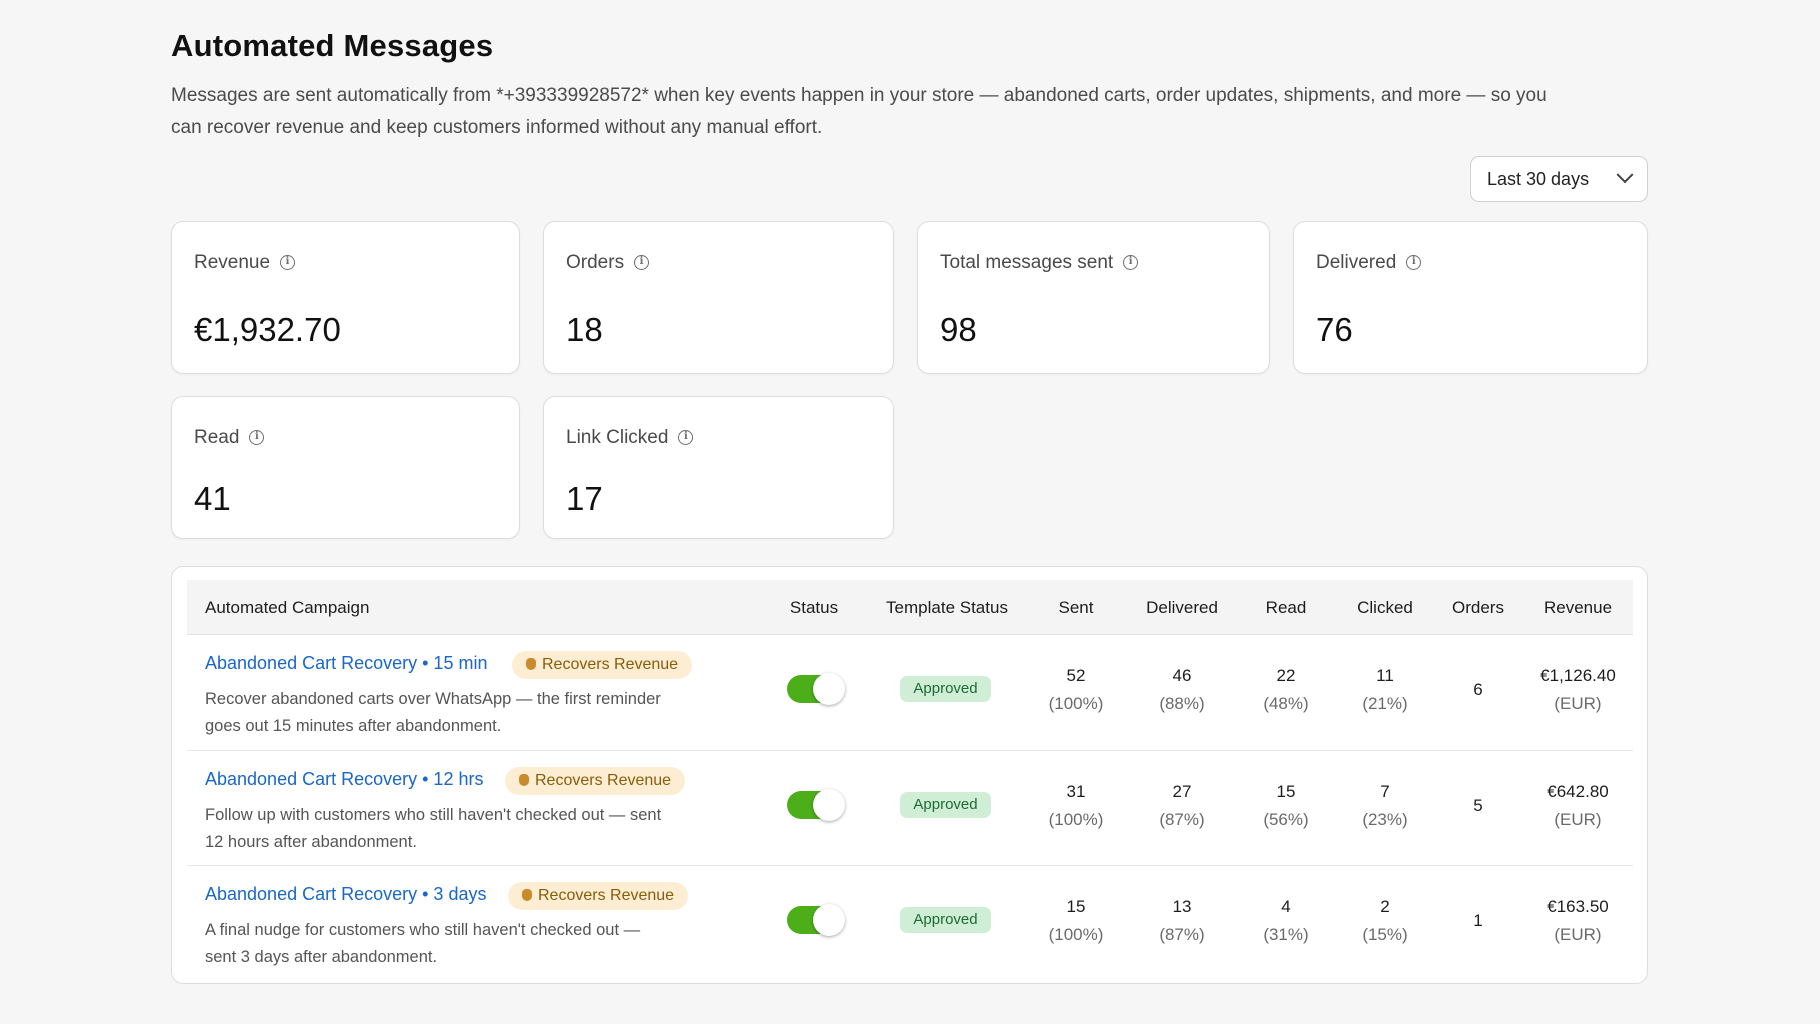 This screenshot has width=1820, height=1024. Describe the element at coordinates (1578, 805) in the screenshot. I see `revenue-cell: €642.80 (EUR)` at that location.